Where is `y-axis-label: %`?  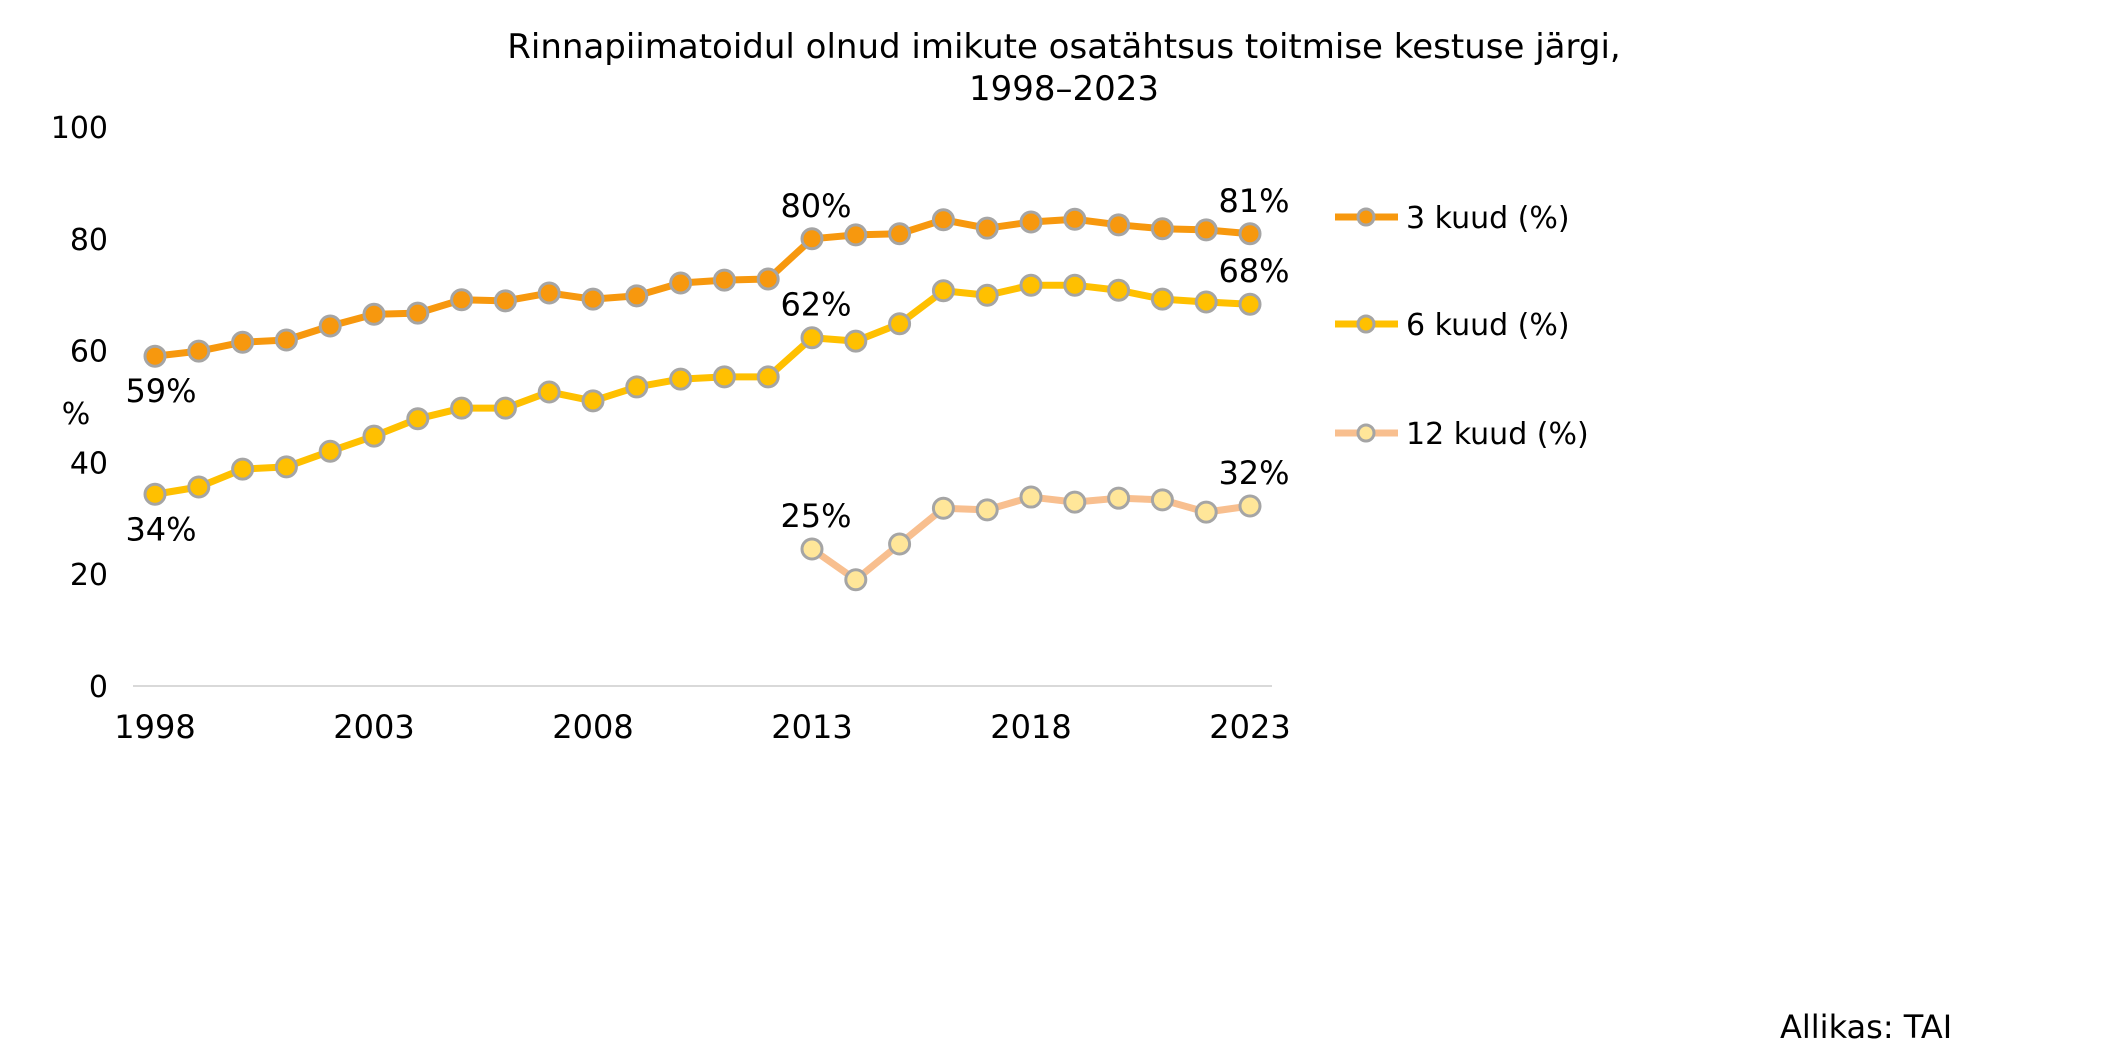 y-axis-label: % is located at coordinates (76, 414).